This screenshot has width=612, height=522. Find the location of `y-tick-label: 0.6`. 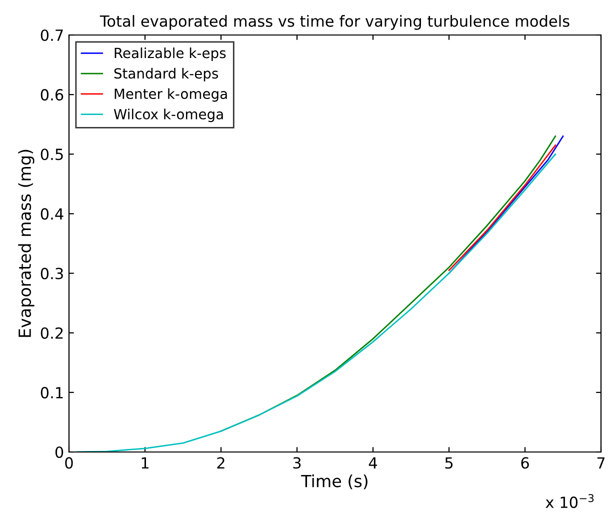

y-tick-label: 0.6 is located at coordinates (52, 95).